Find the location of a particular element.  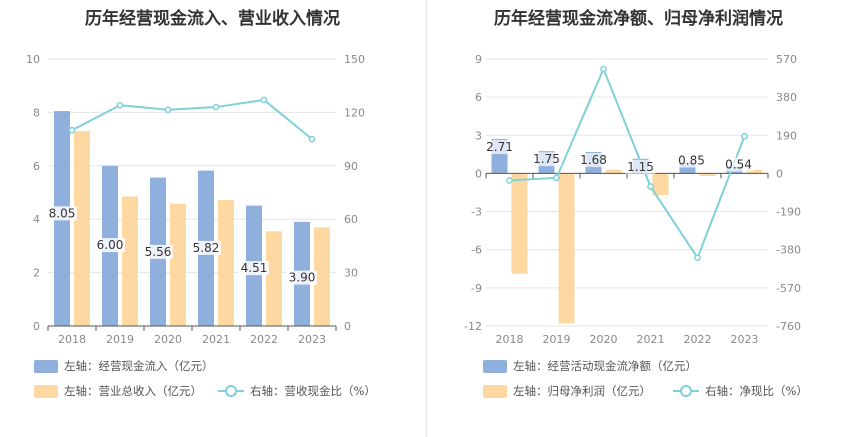

data-label: 1.68 is located at coordinates (593, 160).